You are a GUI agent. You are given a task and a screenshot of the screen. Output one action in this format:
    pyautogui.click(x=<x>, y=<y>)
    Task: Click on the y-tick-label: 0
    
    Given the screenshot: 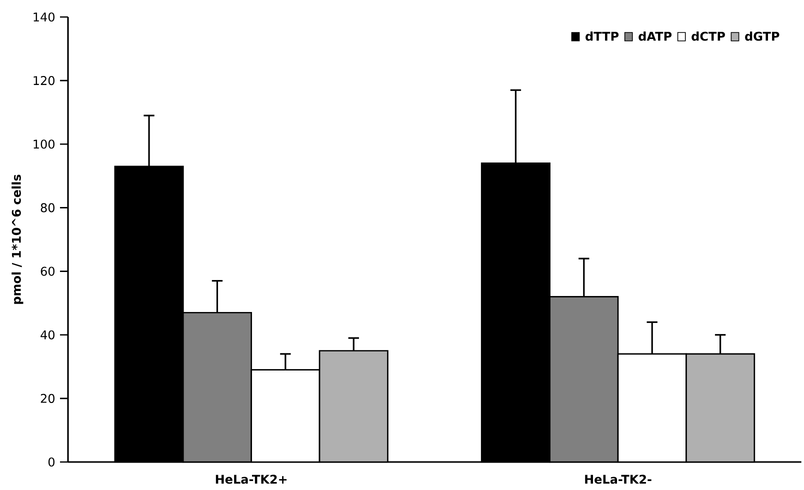 What is the action you would take?
    pyautogui.click(x=51, y=462)
    